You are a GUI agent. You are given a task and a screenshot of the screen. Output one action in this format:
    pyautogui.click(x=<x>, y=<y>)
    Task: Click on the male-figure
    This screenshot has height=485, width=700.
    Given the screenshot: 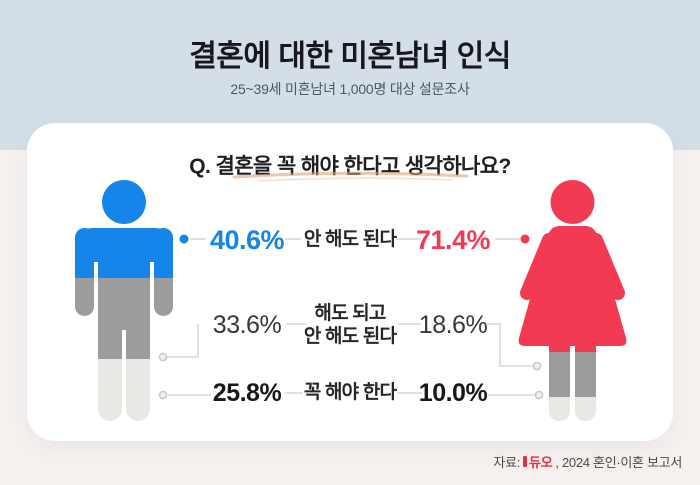 What is the action you would take?
    pyautogui.click(x=124, y=300)
    